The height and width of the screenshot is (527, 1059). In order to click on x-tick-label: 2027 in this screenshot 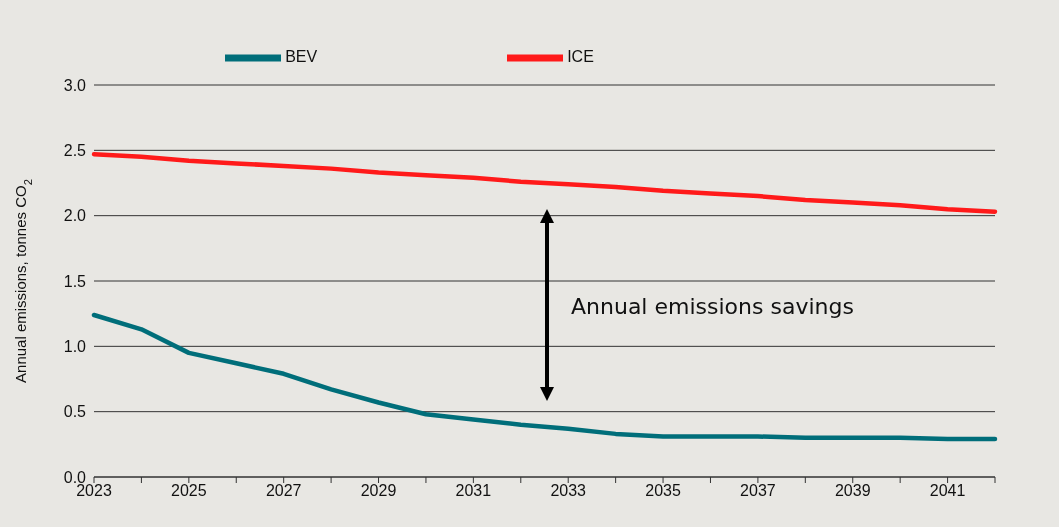, I will do `click(283, 491)`.